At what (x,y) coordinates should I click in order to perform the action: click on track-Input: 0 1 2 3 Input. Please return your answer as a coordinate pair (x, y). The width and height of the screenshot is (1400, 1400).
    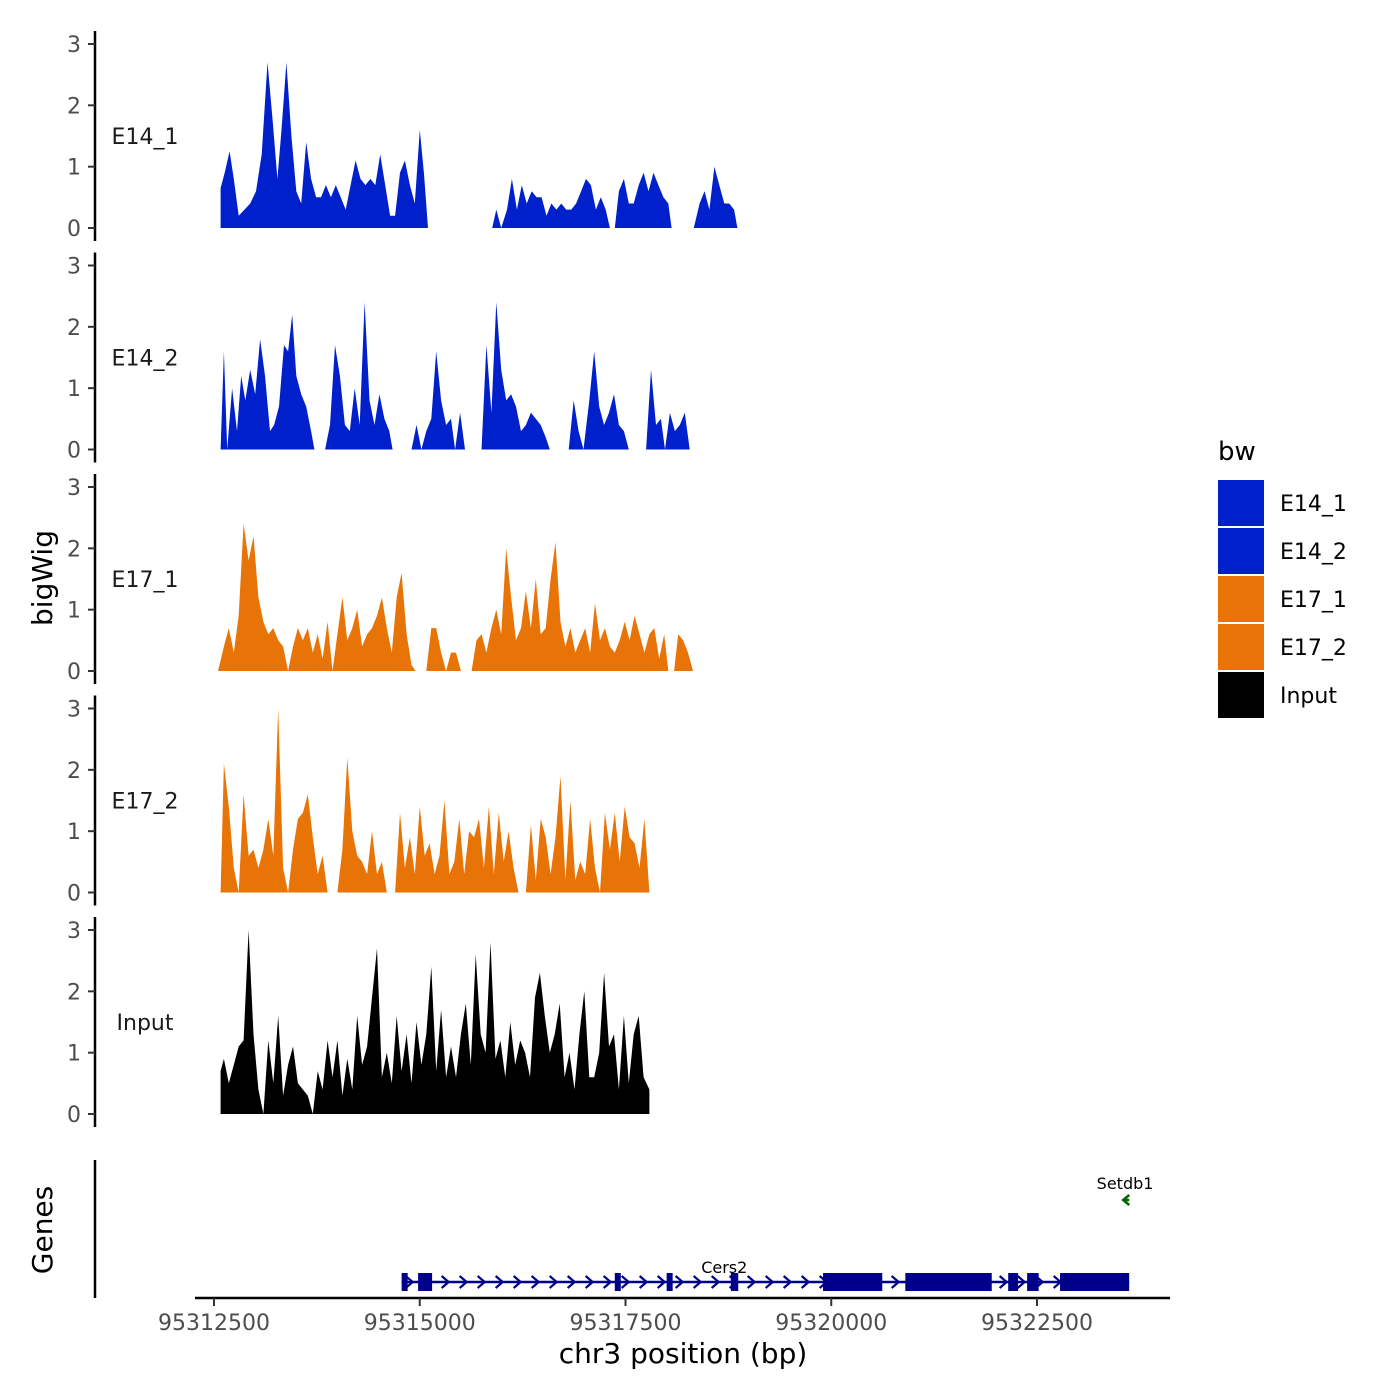
    Looking at the image, I should click on (358, 1022).